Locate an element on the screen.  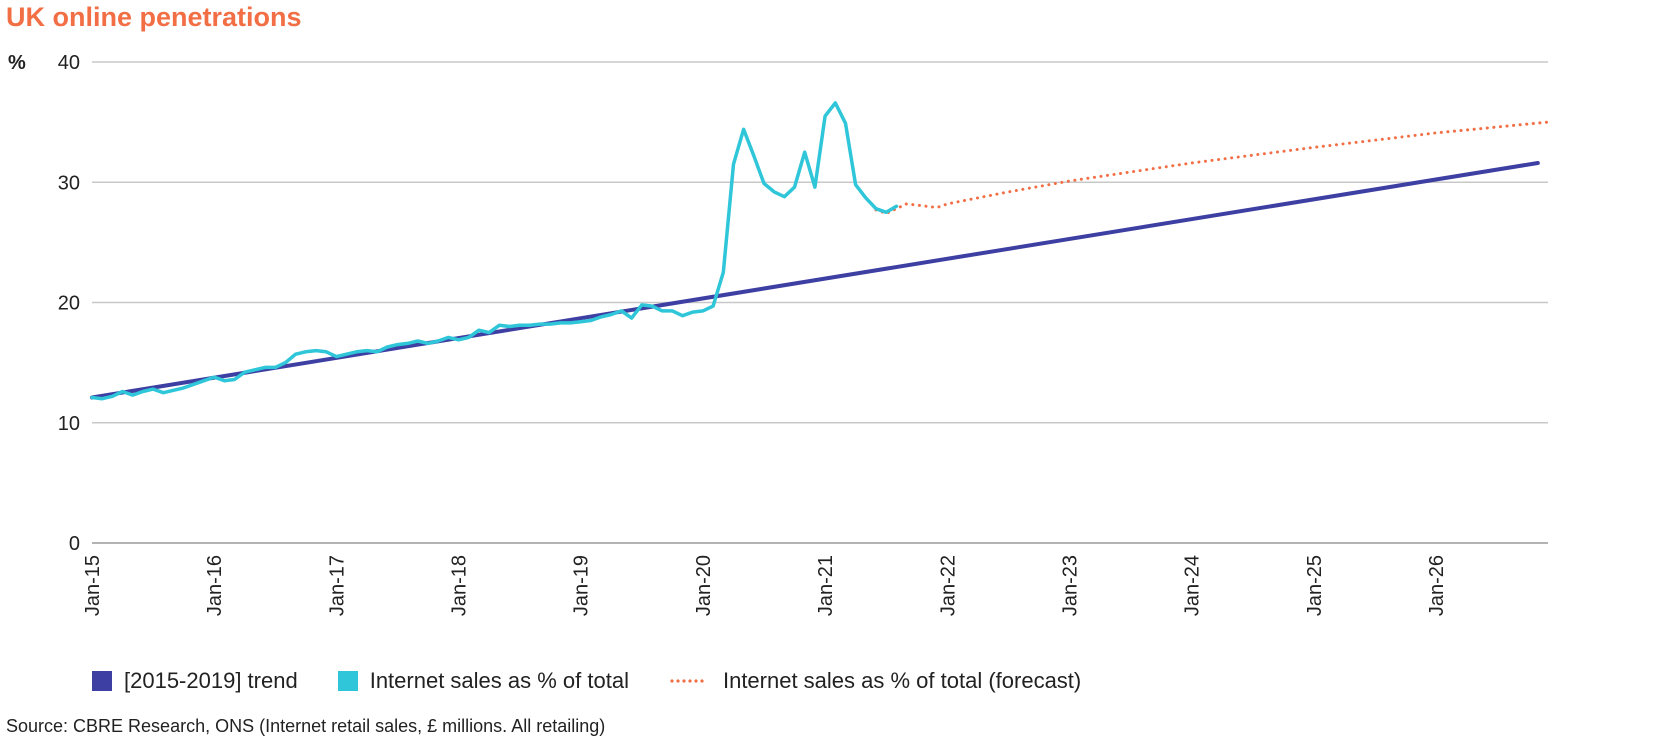
x-tick-label: Jan-21 is located at coordinates (826, 585).